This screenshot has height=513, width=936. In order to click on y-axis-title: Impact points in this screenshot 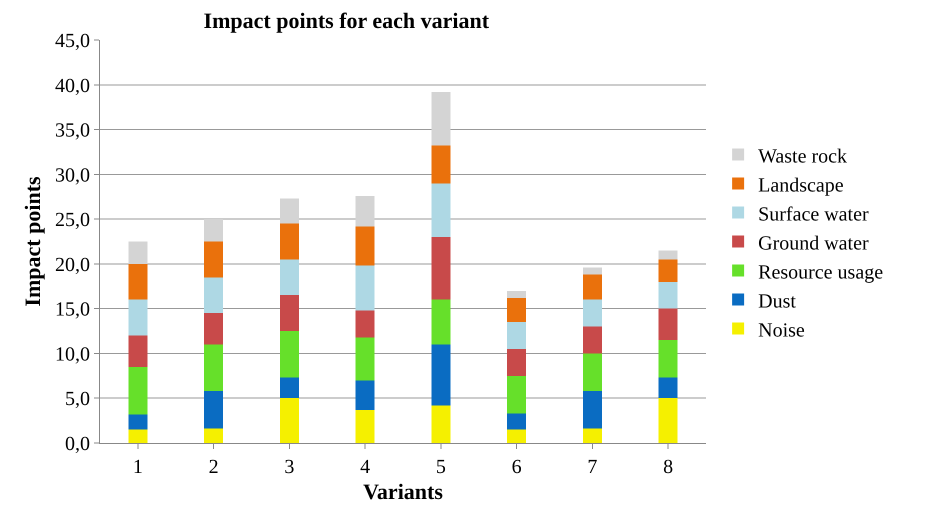, I will do `click(32, 241)`.